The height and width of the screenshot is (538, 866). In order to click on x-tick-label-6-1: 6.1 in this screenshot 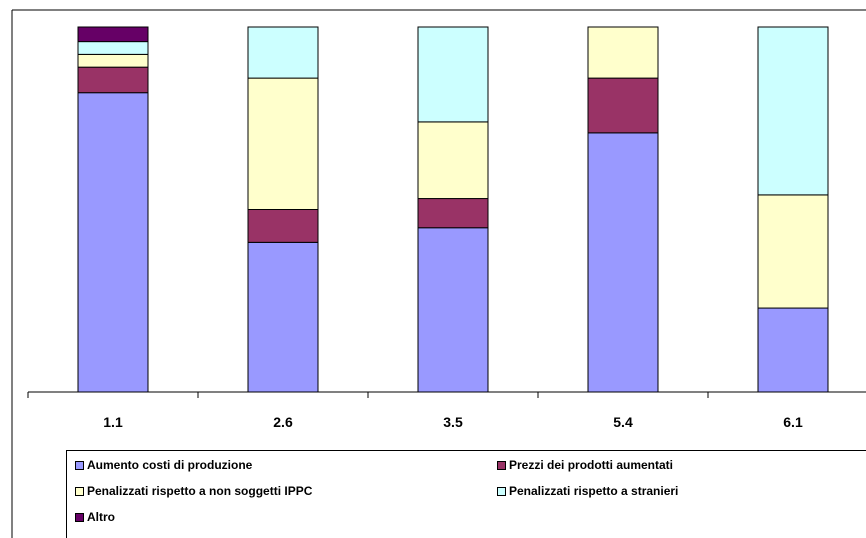, I will do `click(793, 422)`.